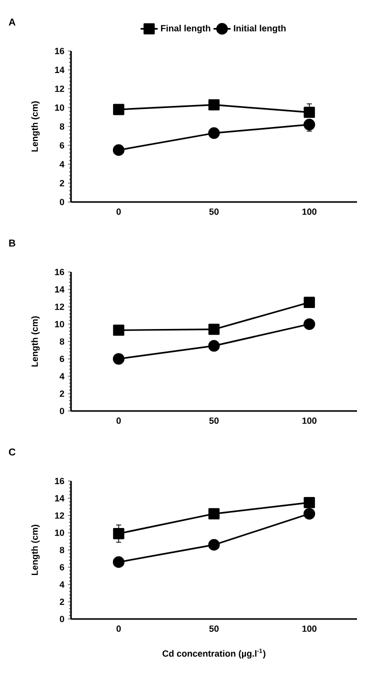  I want to click on x-axis-title: Cd concentration (µg.l$^{-1}$), so click(214, 653).